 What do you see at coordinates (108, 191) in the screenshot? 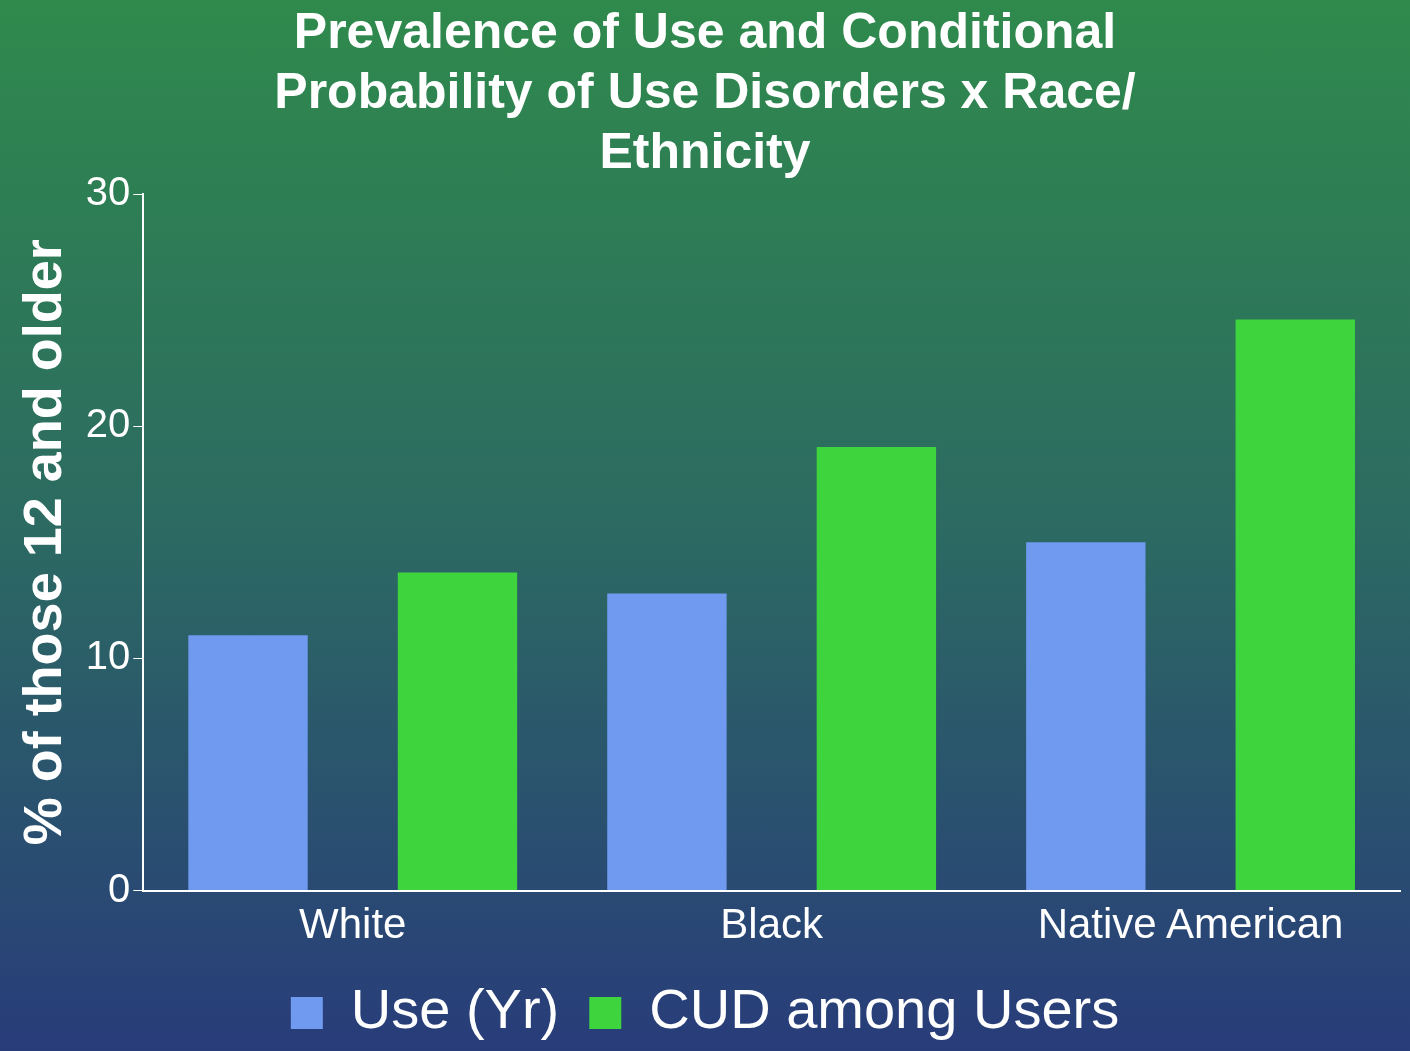
I see `y-tick-label: 30` at bounding box center [108, 191].